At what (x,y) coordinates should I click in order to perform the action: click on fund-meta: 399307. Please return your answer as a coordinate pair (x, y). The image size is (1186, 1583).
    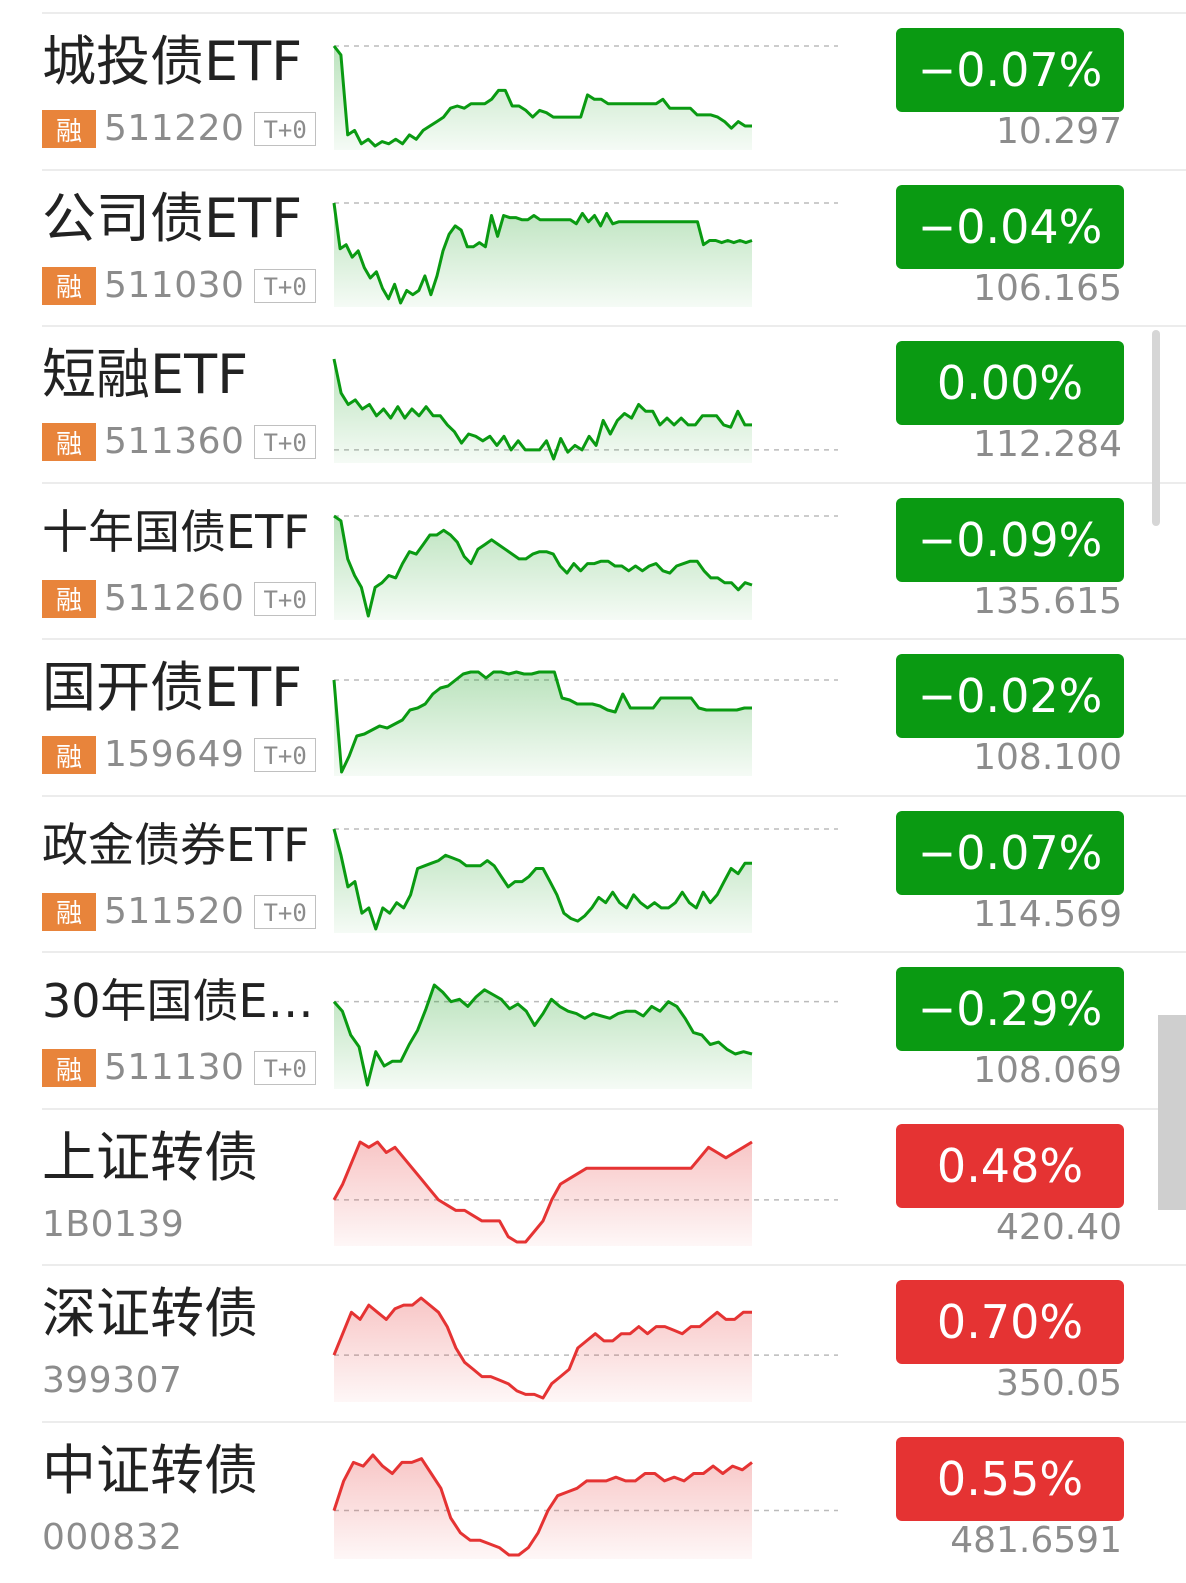
    Looking at the image, I should click on (112, 1381).